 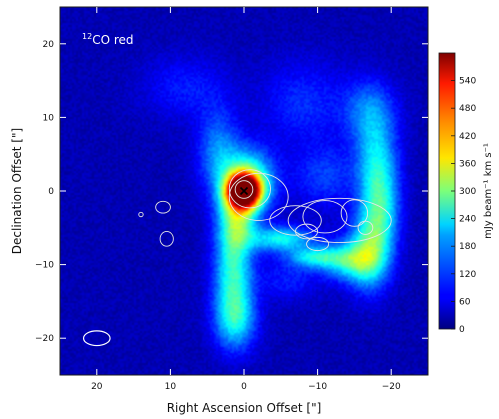 I want to click on colorbar-tick-label-5: 300, so click(x=467, y=192).